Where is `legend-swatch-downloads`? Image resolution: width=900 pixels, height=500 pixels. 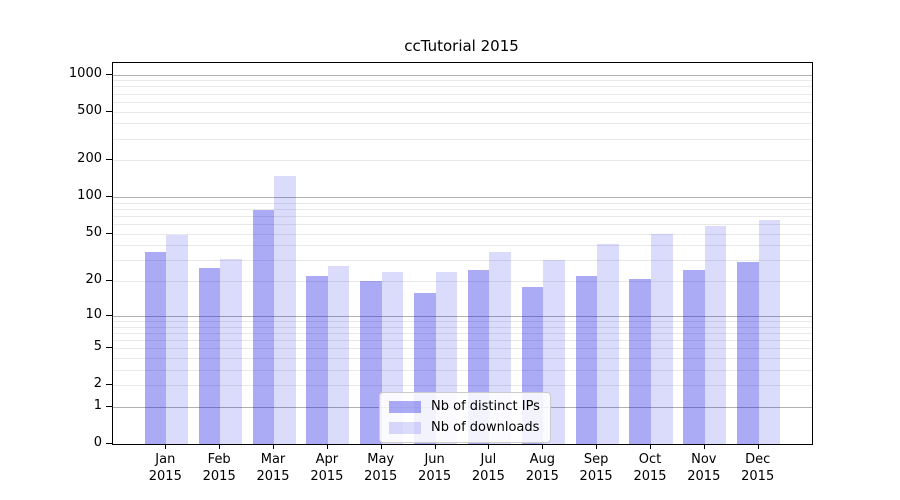 legend-swatch-downloads is located at coordinates (405, 427).